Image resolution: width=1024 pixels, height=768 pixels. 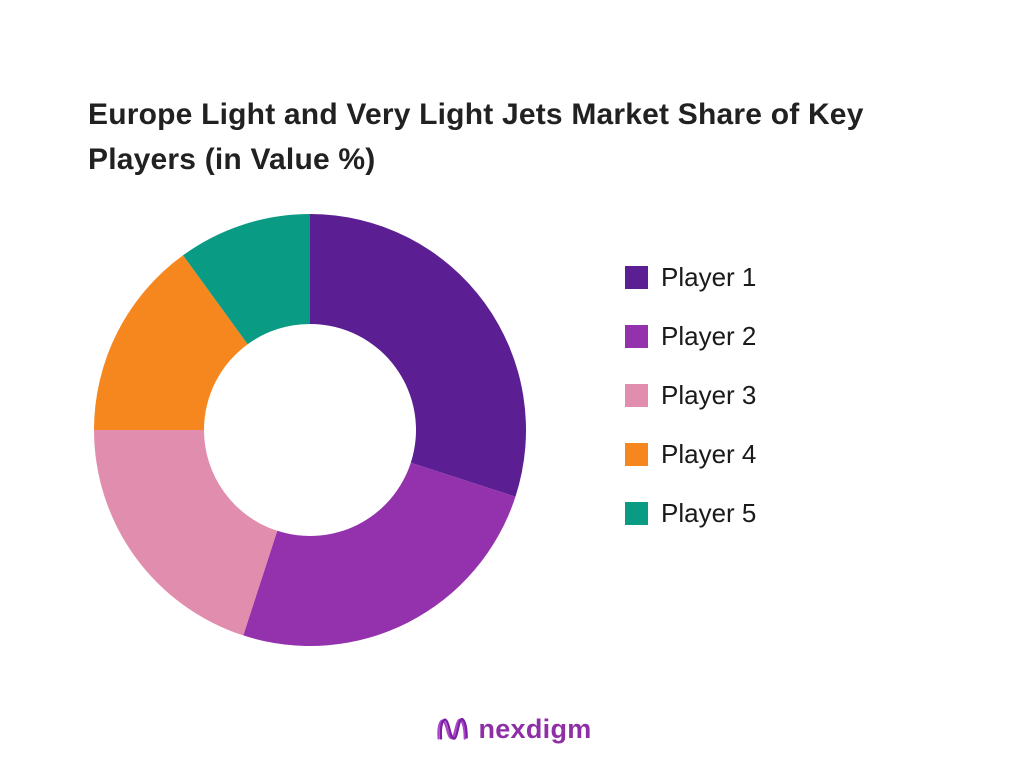 I want to click on legend-item-player-1: Player 1, so click(x=690, y=277).